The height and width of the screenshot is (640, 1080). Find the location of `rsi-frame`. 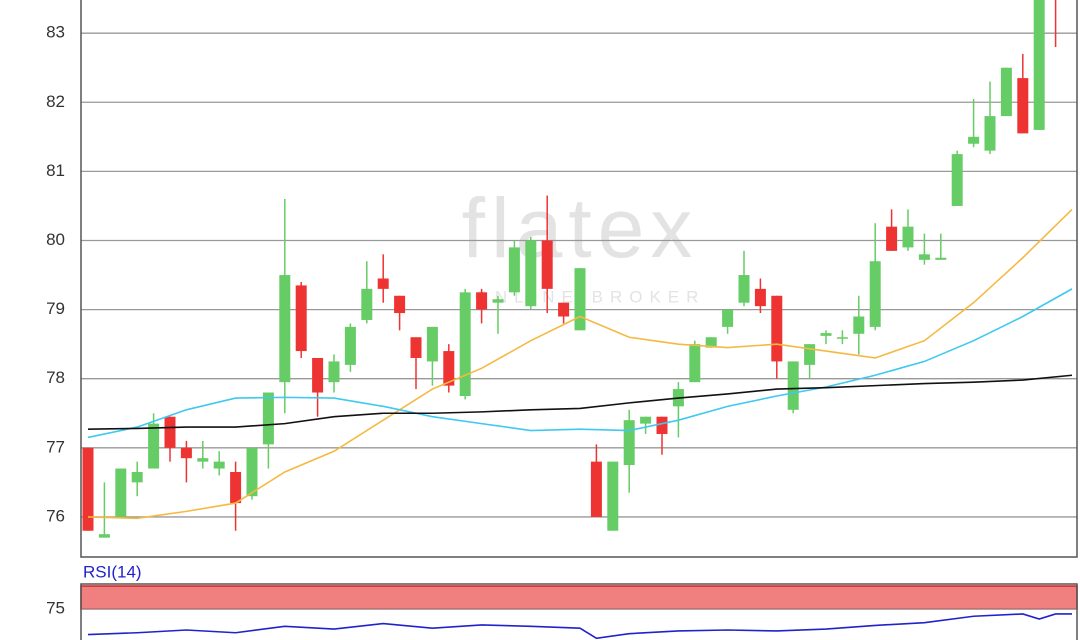

rsi-frame is located at coordinates (579, 611).